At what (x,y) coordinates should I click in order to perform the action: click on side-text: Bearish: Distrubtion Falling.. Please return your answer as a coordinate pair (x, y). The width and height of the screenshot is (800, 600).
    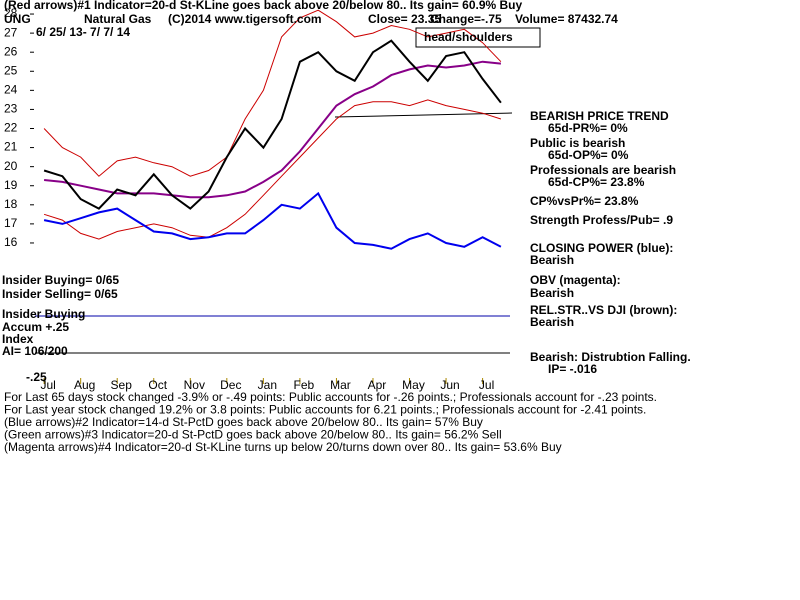
    Looking at the image, I should click on (610, 357).